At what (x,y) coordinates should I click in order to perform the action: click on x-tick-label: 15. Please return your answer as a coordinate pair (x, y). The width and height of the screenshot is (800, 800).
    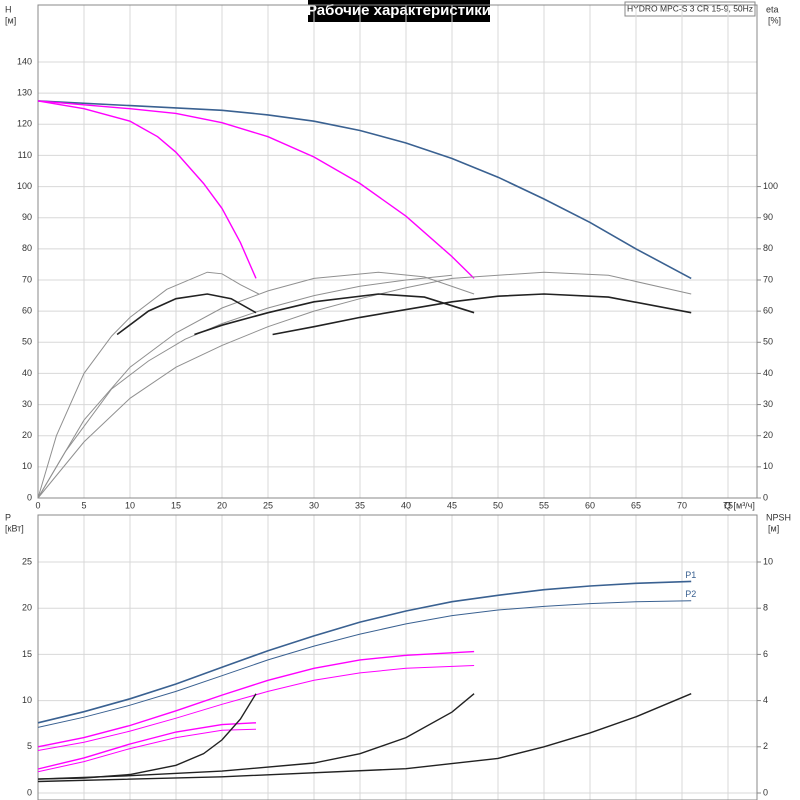
    Looking at the image, I should click on (176, 505).